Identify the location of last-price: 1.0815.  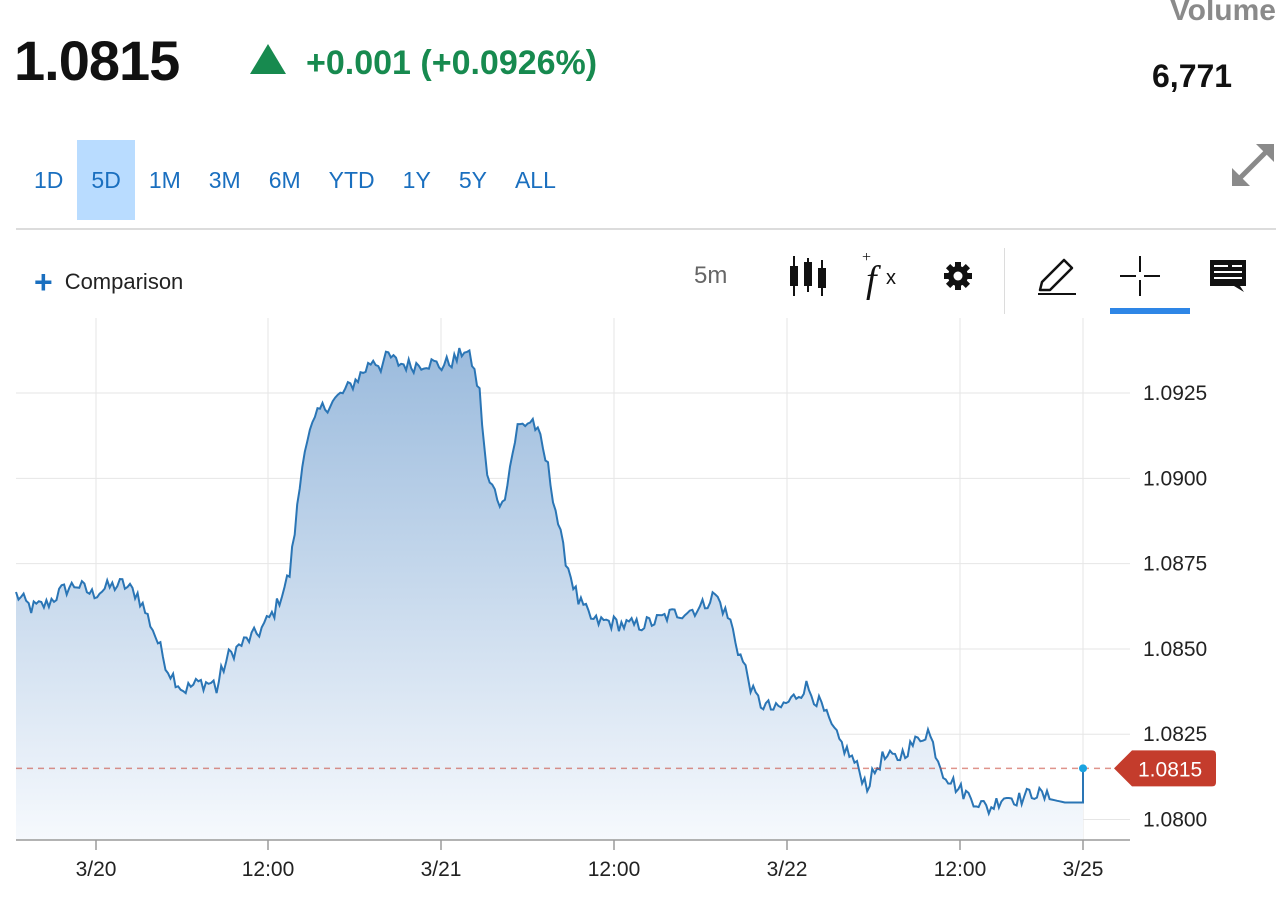
(97, 60).